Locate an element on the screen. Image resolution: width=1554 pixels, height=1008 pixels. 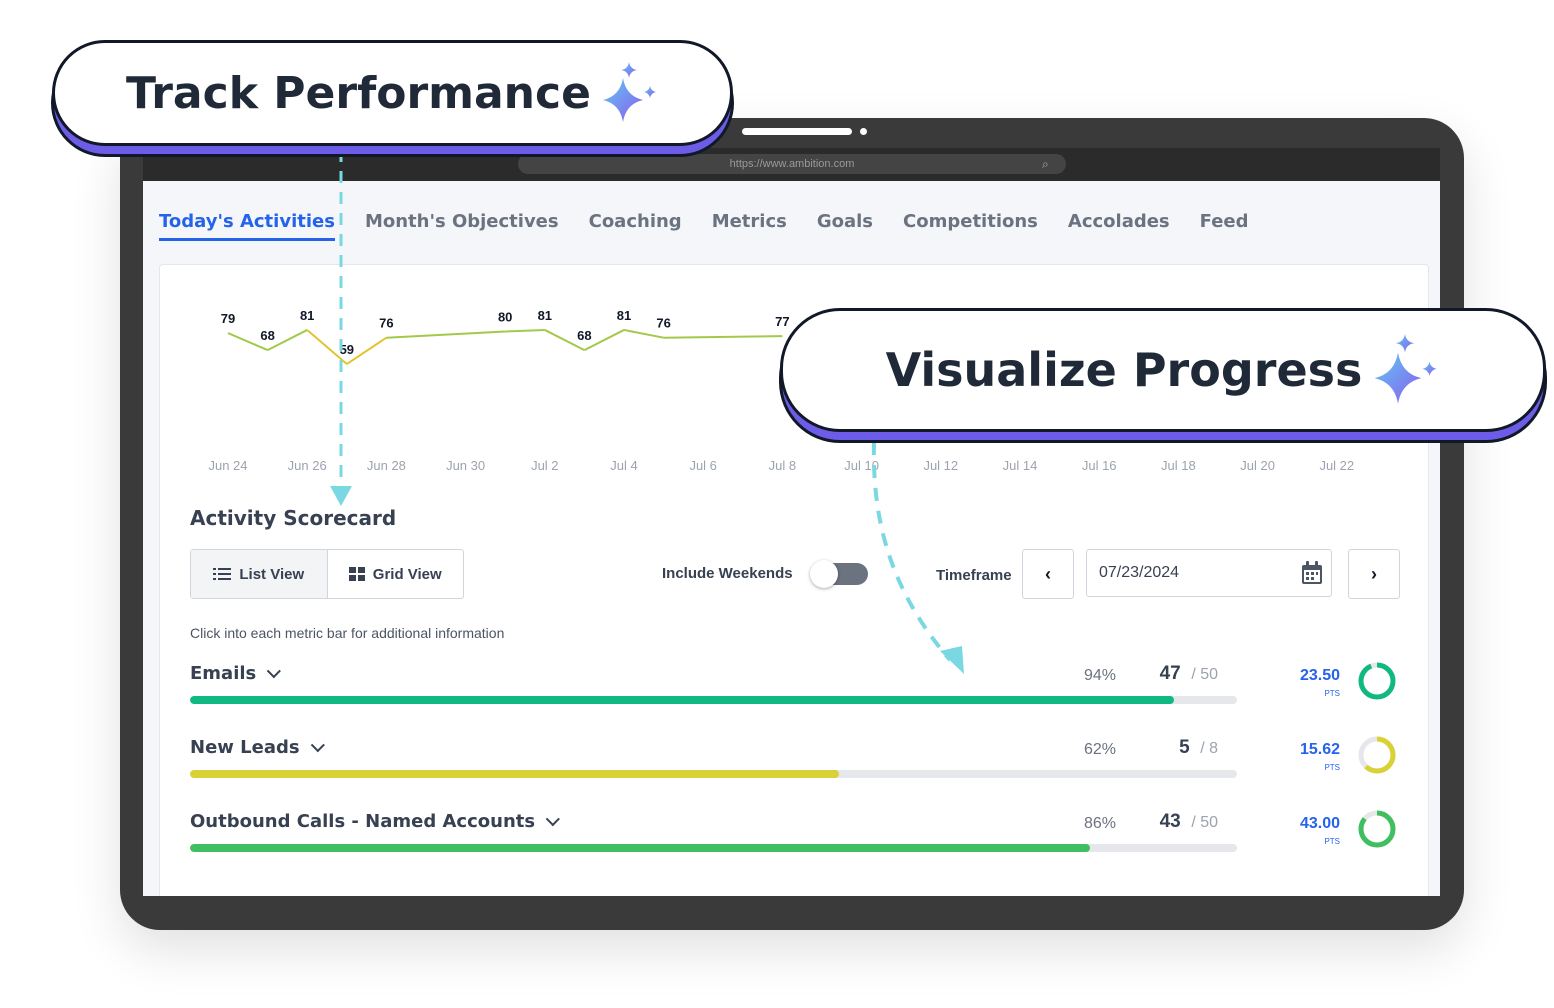
x-tick-label: Jul 8 is located at coordinates (782, 465).